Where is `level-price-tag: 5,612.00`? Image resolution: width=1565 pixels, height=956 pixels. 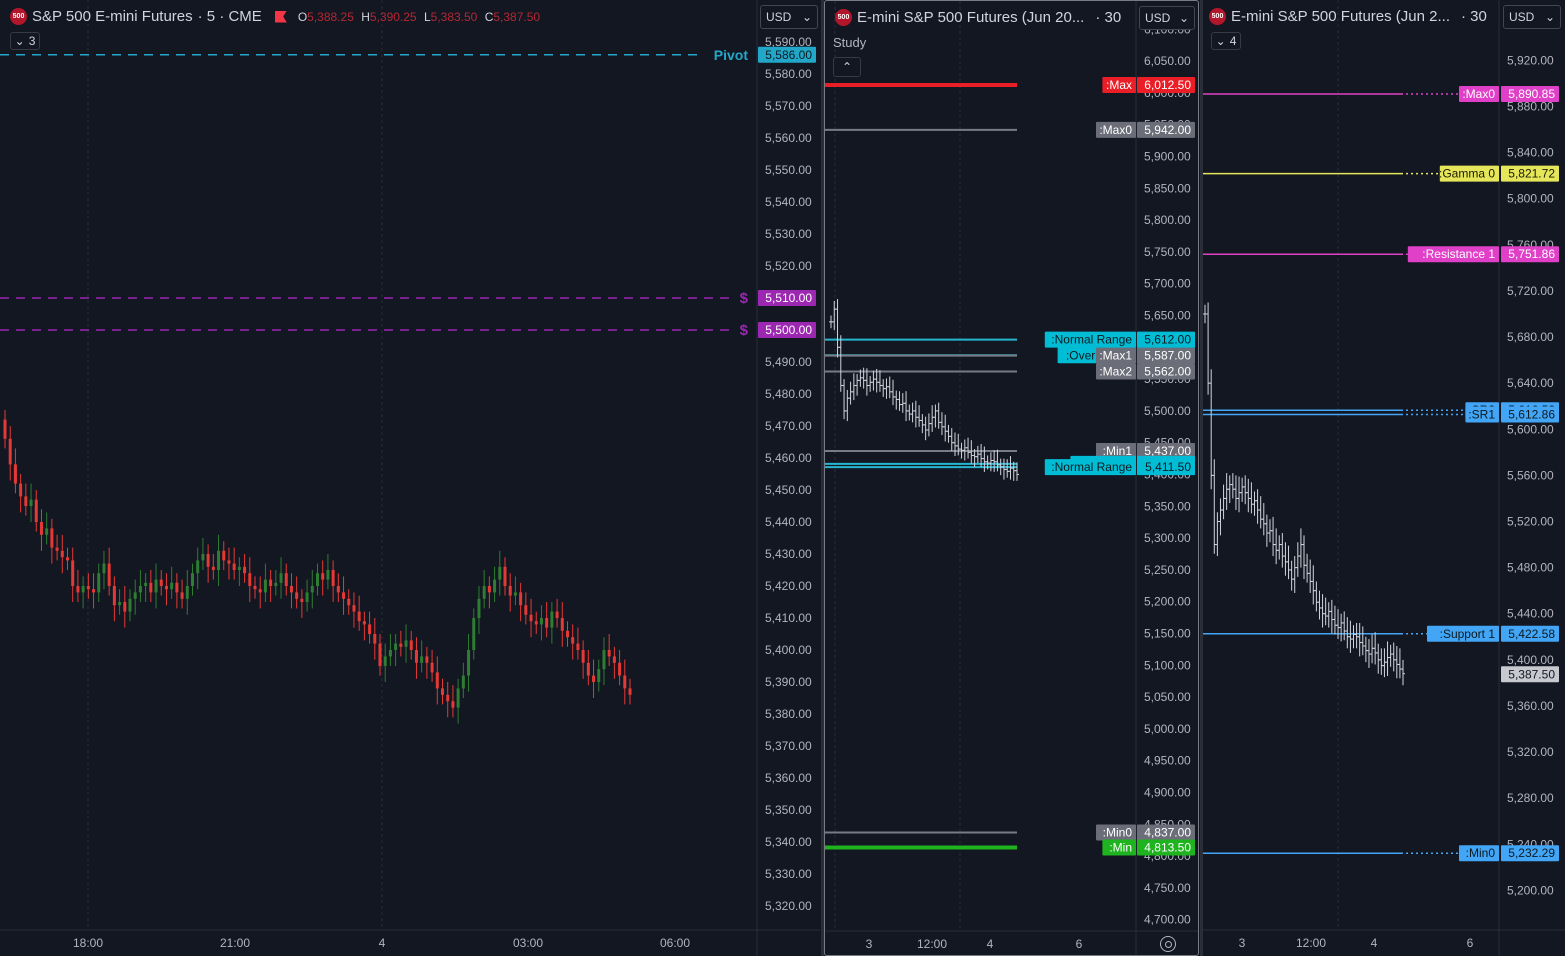 level-price-tag: 5,612.00 is located at coordinates (1167, 340).